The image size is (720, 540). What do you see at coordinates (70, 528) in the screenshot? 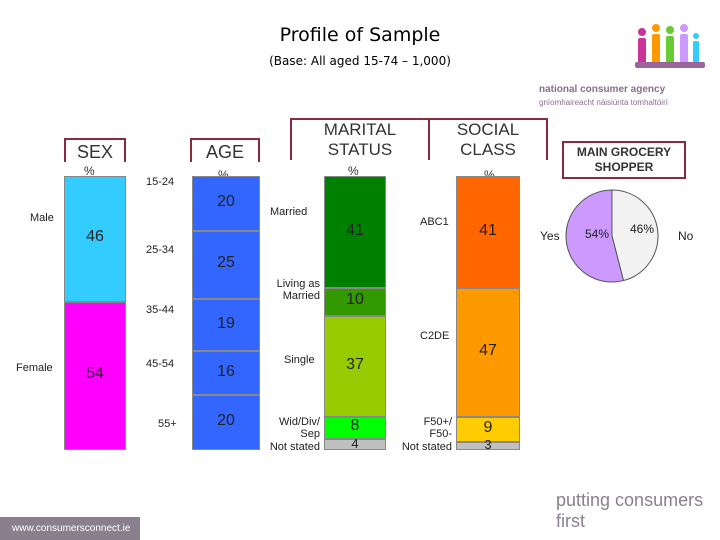
I see `footer-url: www.consumersconnect.ie` at bounding box center [70, 528].